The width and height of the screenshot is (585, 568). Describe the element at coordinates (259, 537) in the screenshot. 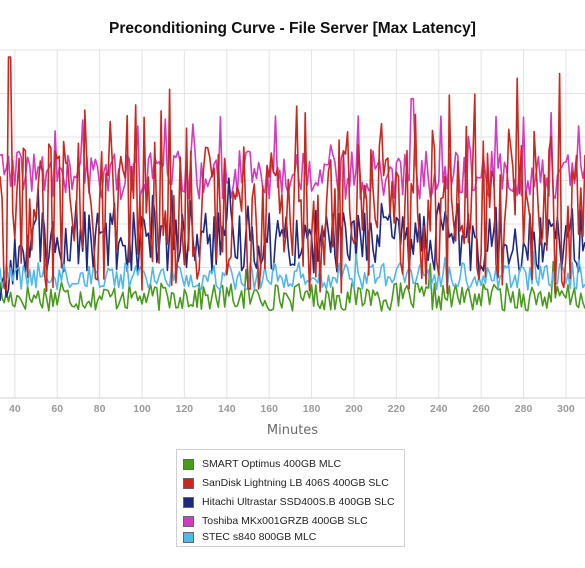

I see `legend-label: STEC s840 800GB MLC` at that location.